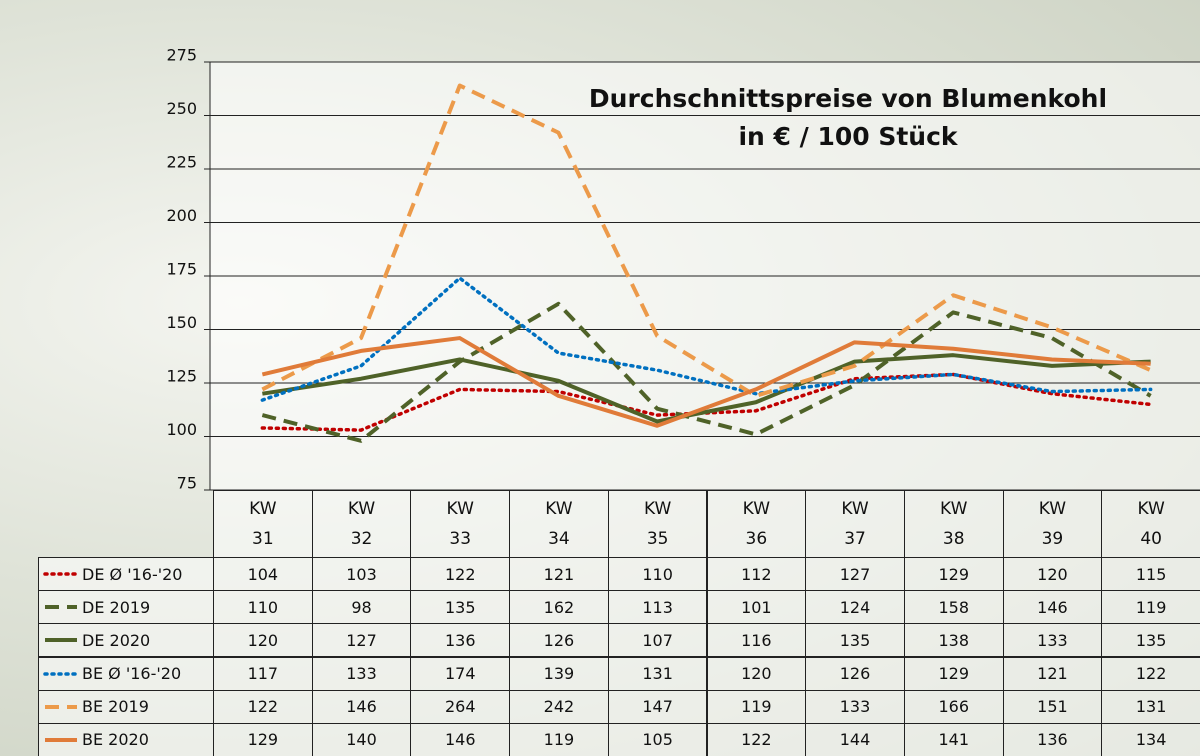  What do you see at coordinates (187, 483) in the screenshot?
I see `y-tick-label: 75` at bounding box center [187, 483].